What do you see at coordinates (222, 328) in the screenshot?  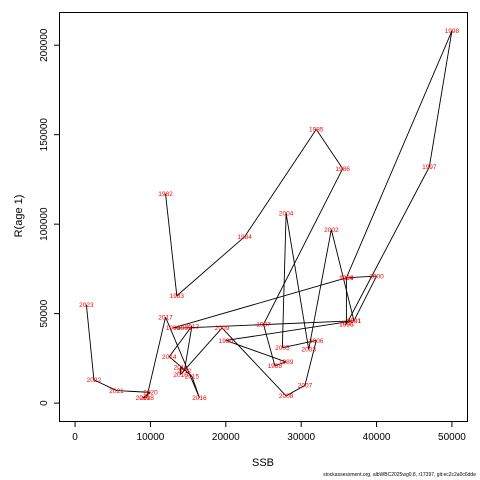 I see `point-label-2009: 2009` at bounding box center [222, 328].